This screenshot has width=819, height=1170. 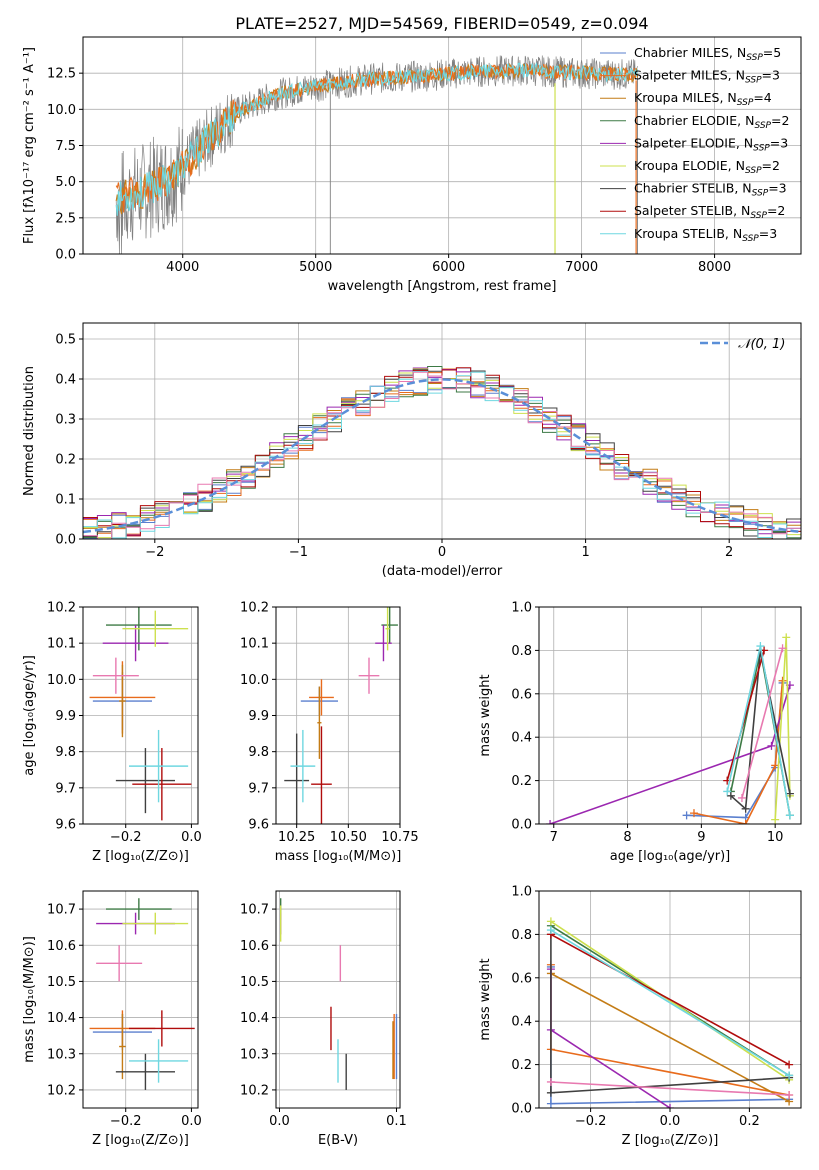 What do you see at coordinates (521, 651) in the screenshot?
I see `y-tick-label: 0.8` at bounding box center [521, 651].